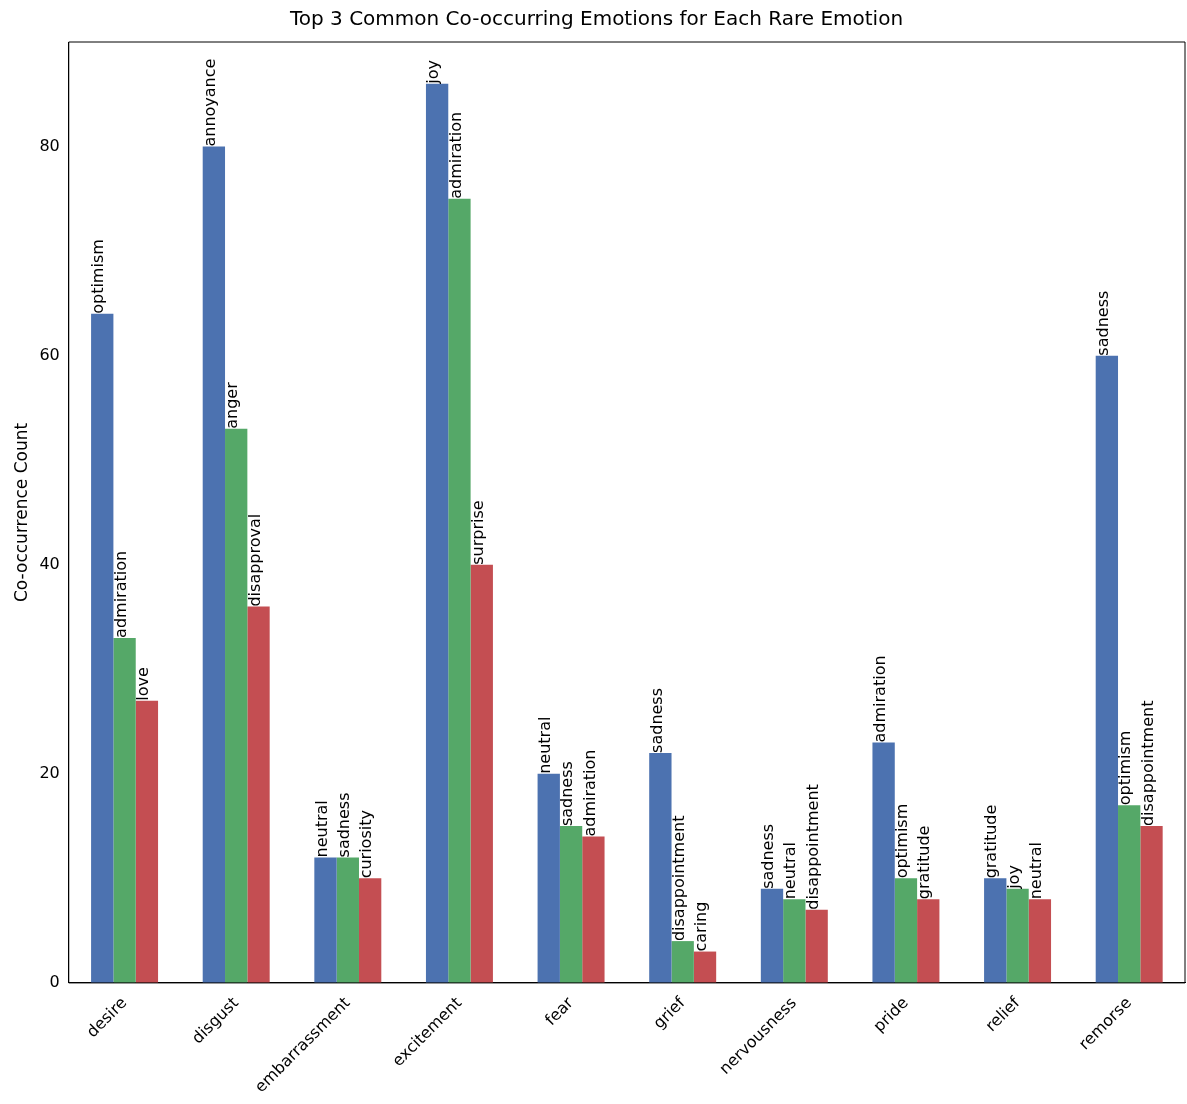 Image resolution: width=1187 pixels, height=1104 pixels. What do you see at coordinates (210, 102) in the screenshot?
I see `data-label: annoyance` at bounding box center [210, 102].